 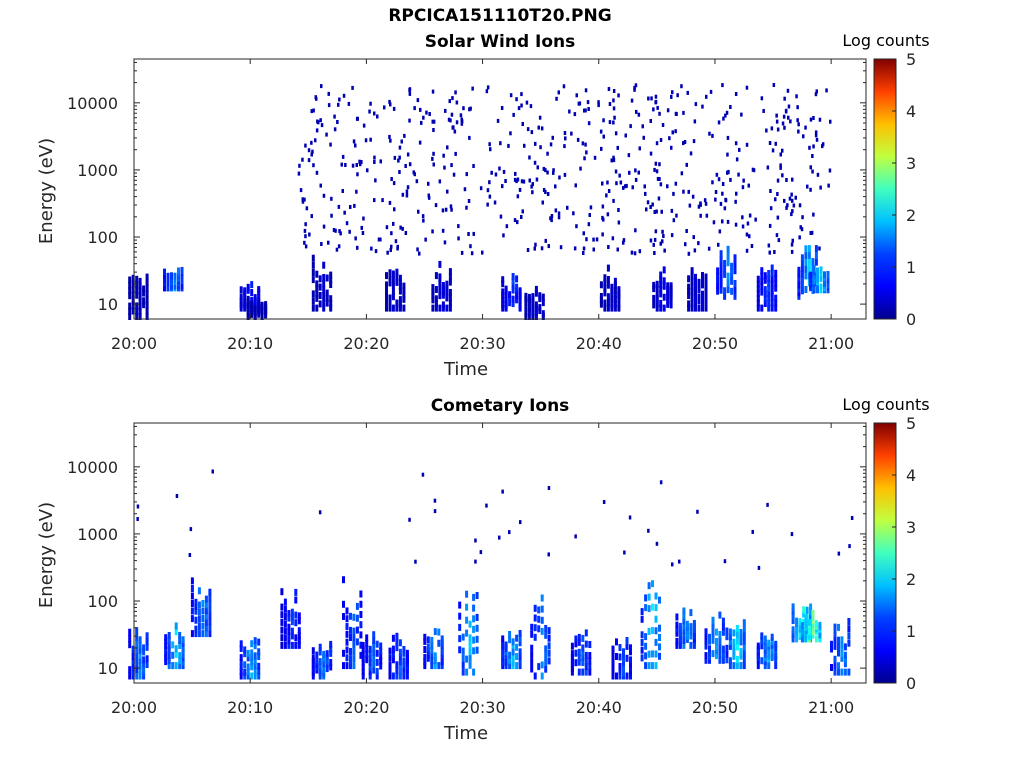 I want to click on panel2-x-tick-label: 20:10, so click(x=250, y=707).